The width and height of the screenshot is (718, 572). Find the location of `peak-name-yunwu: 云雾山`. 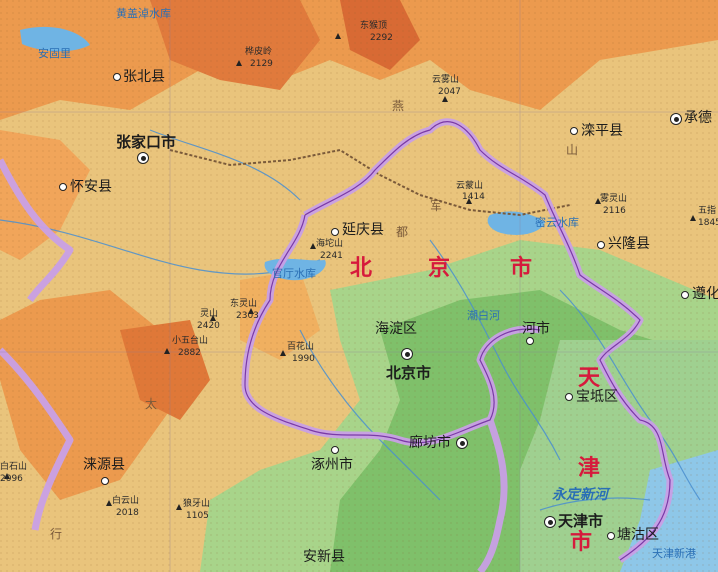

peak-name-yunwu: 云雾山 is located at coordinates (446, 80).